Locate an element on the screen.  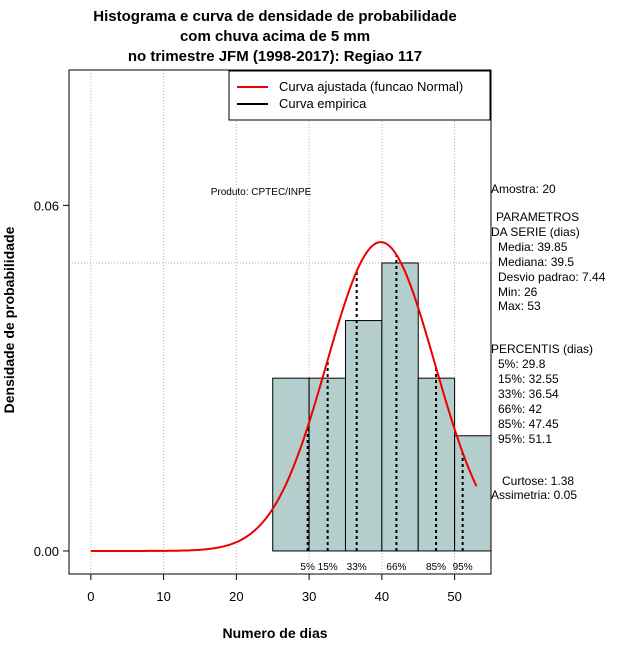
y-tick-label-1: 0.06 is located at coordinates (46, 205).